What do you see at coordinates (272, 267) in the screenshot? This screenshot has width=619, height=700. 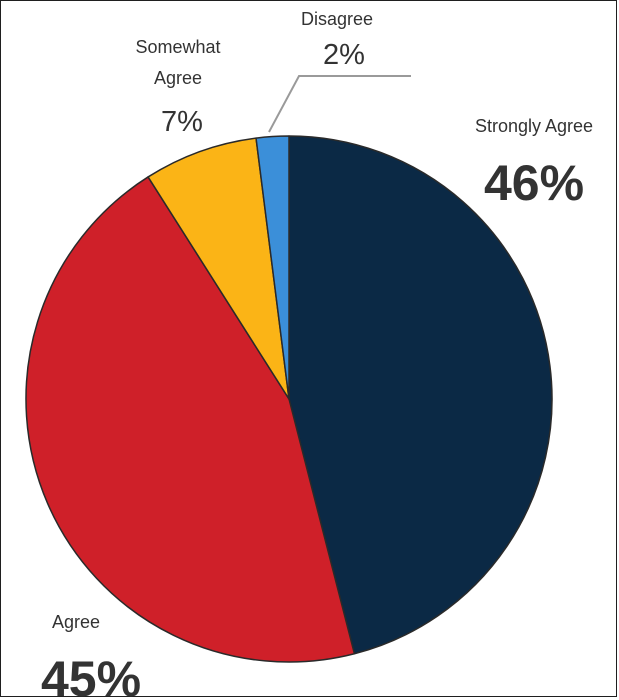 I see `pie-slice-disagree` at bounding box center [272, 267].